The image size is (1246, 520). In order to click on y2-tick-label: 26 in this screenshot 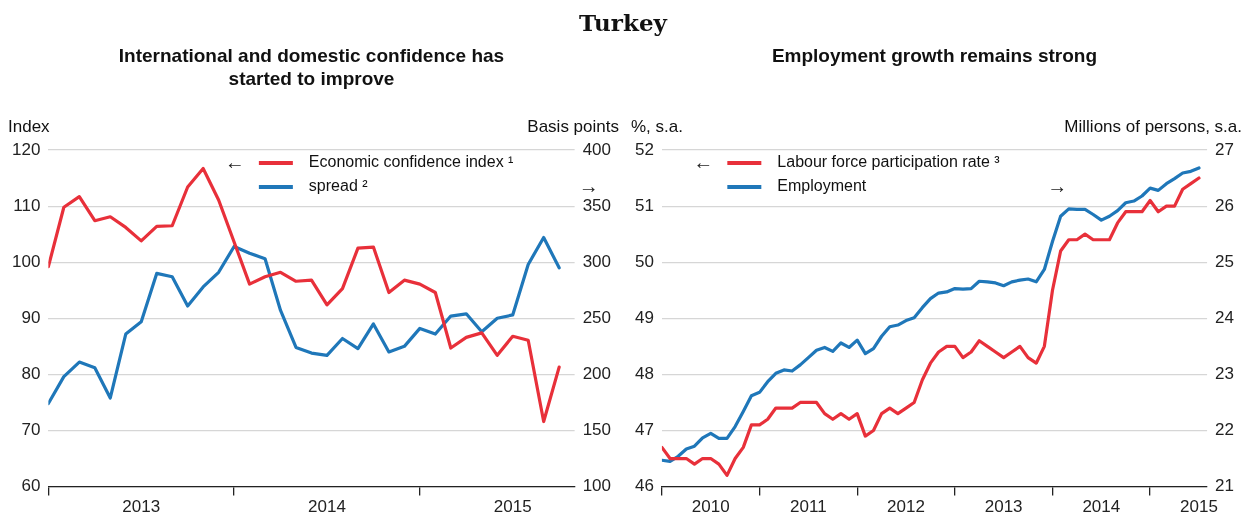, I will do `click(1225, 205)`.